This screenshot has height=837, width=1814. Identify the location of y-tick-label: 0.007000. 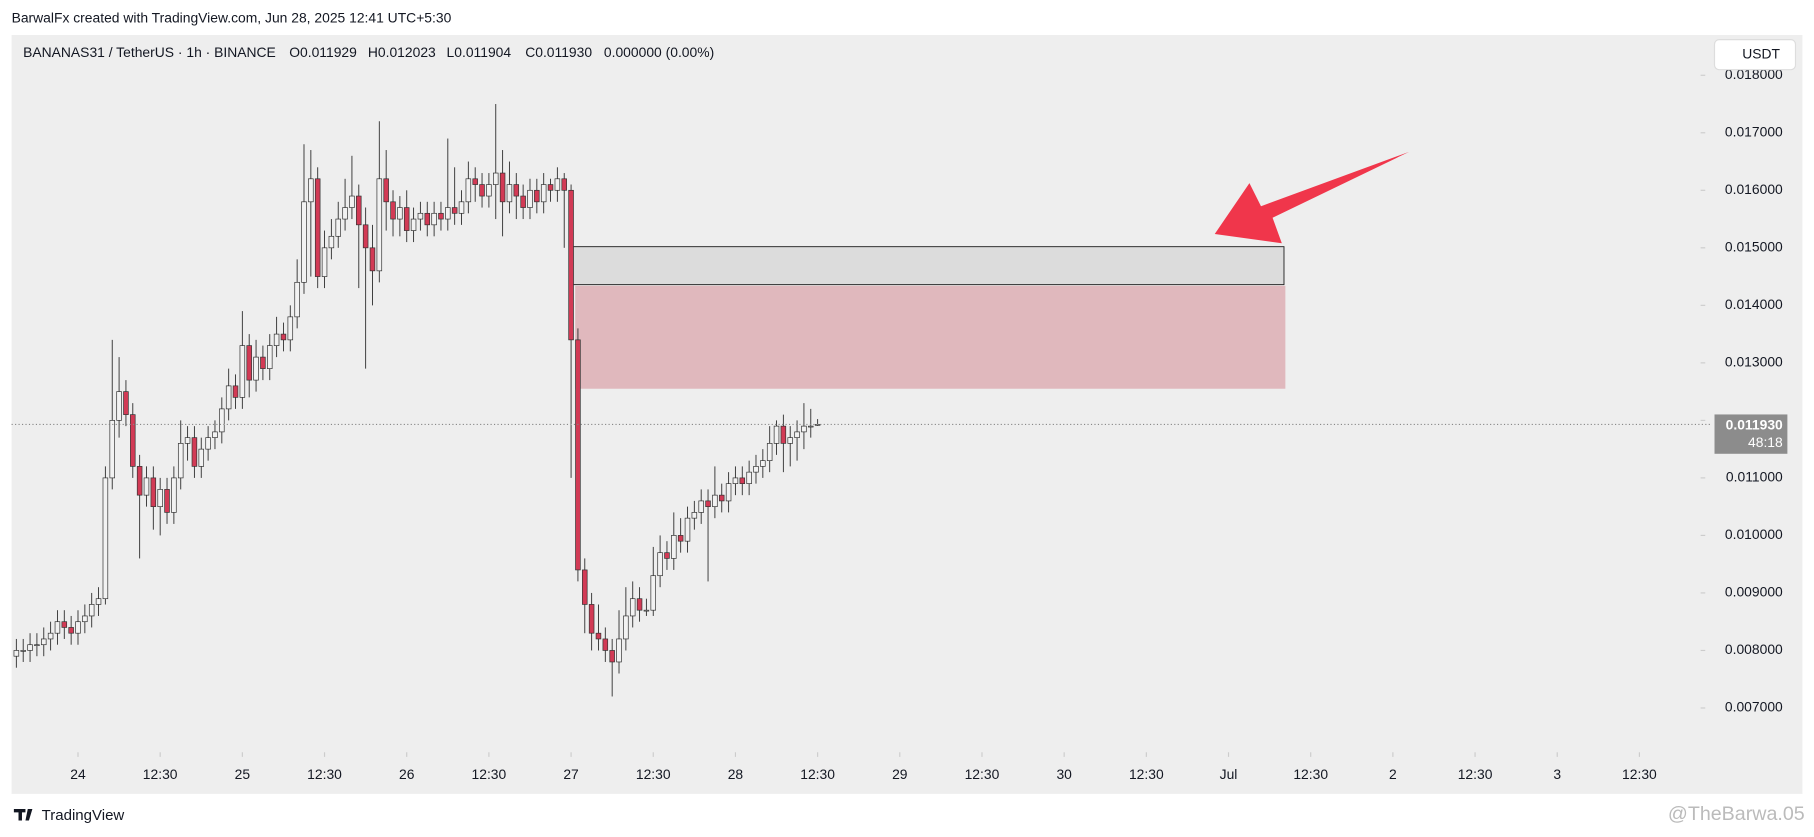
(1754, 707).